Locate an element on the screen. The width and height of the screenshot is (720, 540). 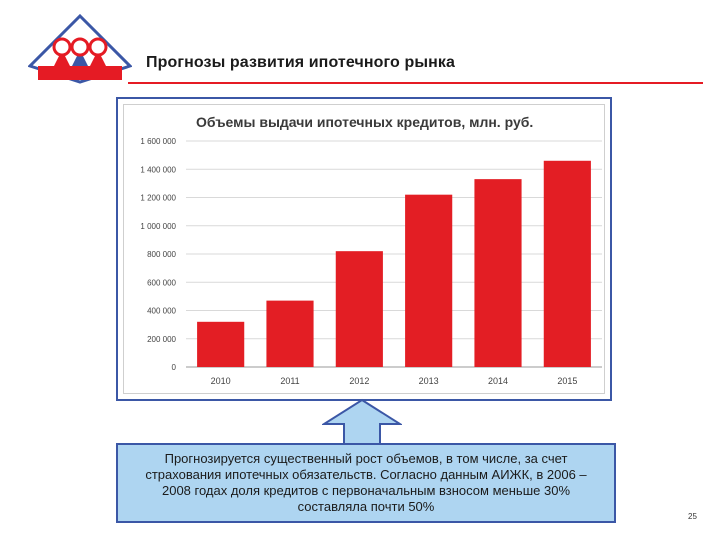
y-tick-label: 200 000 is located at coordinates (161, 339).